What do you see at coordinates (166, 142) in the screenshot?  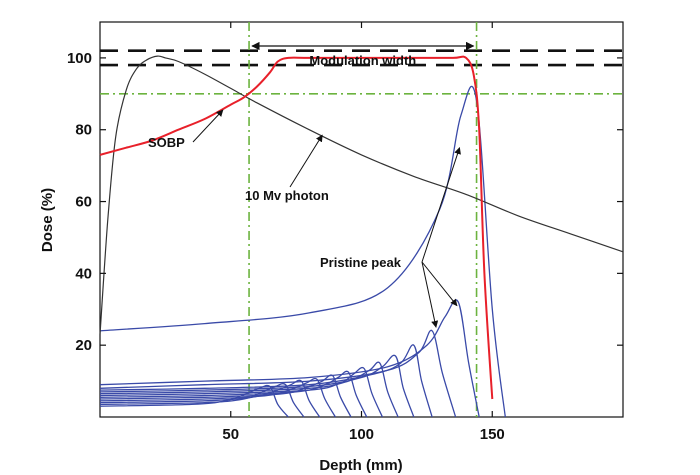 I see `sobp-label: SOBP` at bounding box center [166, 142].